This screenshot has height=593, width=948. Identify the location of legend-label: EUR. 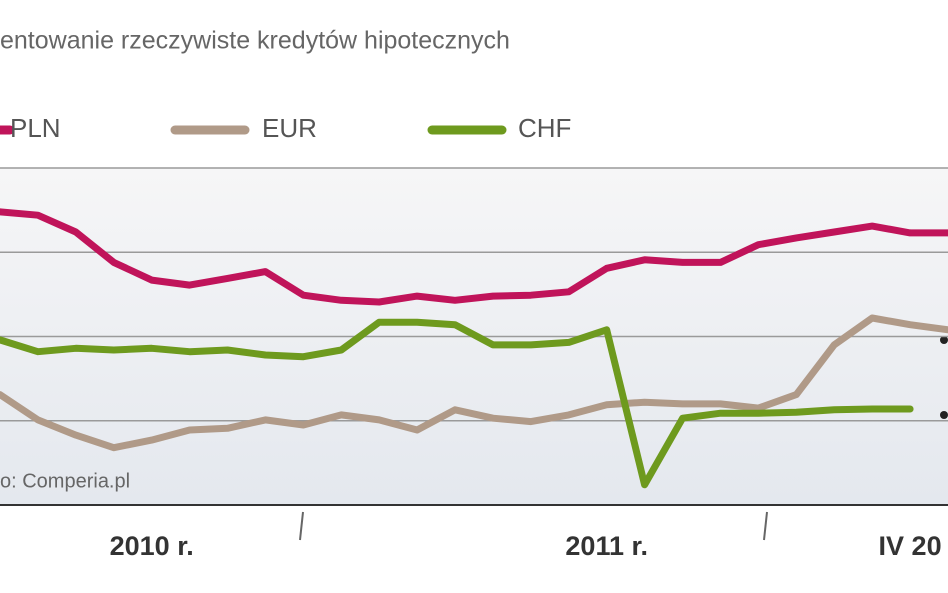
(289, 128).